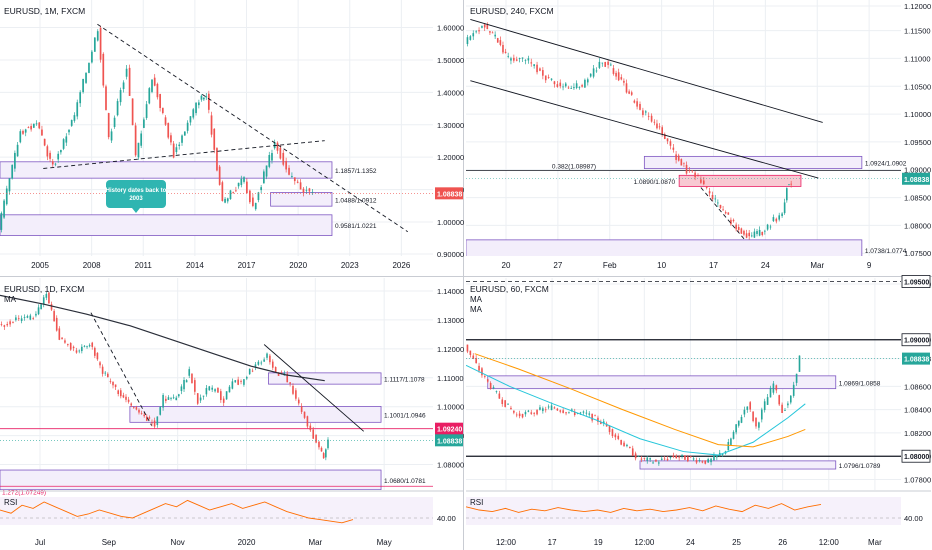  Describe the element at coordinates (610, 265) in the screenshot. I see `x-tick-label: Feb` at that location.